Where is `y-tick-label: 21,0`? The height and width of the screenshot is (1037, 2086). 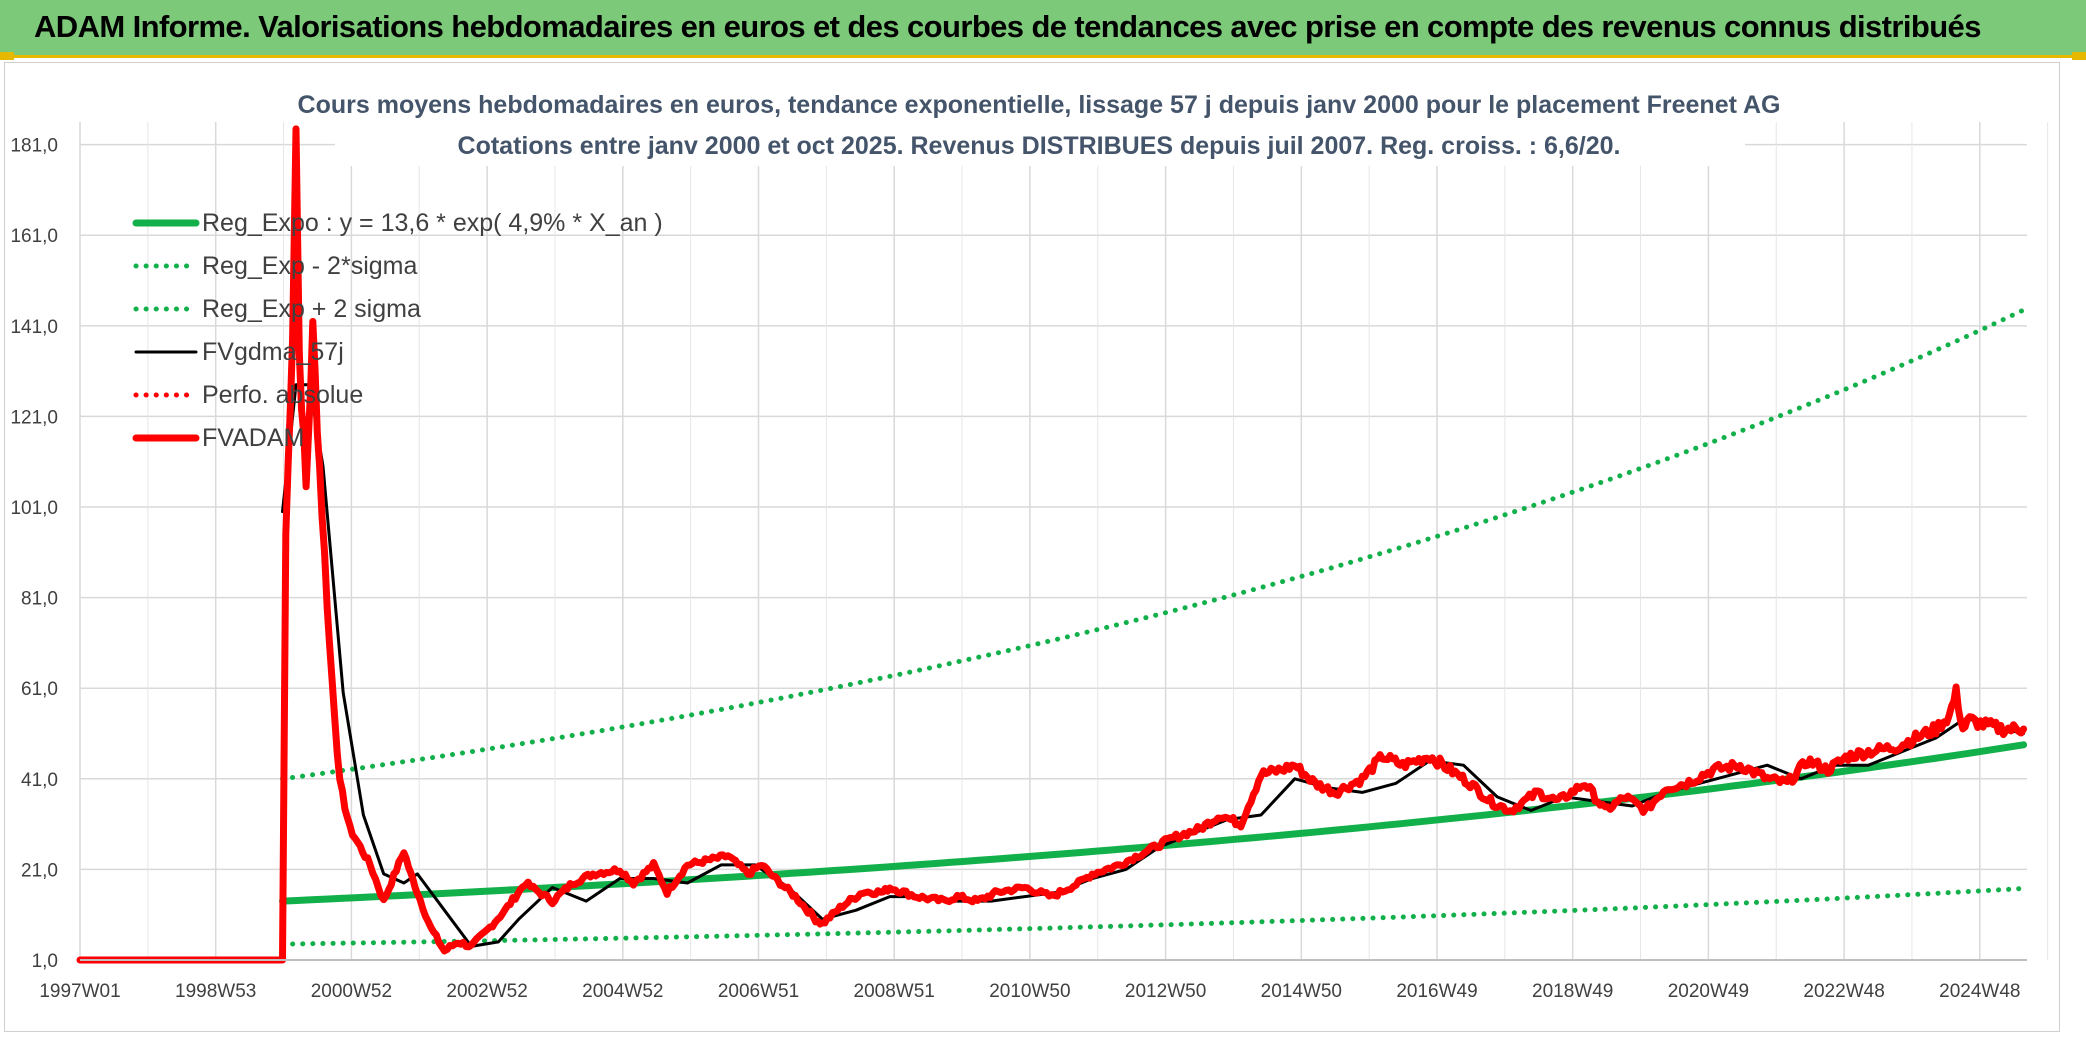 y-tick-label: 21,0 is located at coordinates (39, 870).